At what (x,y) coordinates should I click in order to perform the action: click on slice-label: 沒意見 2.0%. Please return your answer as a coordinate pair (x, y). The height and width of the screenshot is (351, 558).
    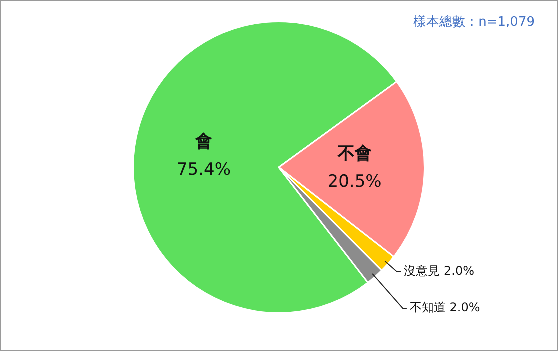
    Looking at the image, I should click on (439, 271).